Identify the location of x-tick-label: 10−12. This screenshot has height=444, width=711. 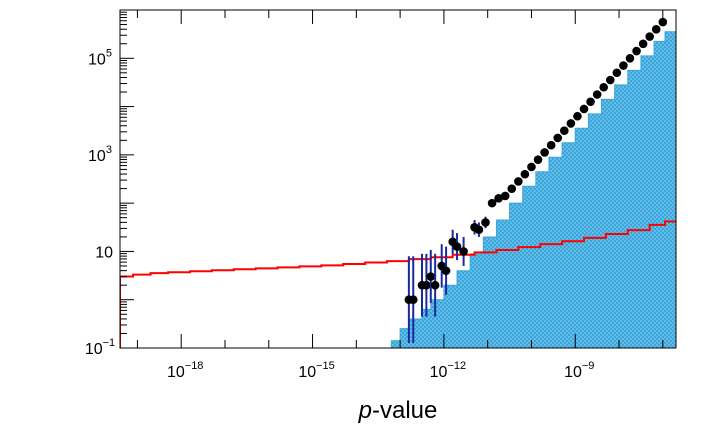
(448, 370).